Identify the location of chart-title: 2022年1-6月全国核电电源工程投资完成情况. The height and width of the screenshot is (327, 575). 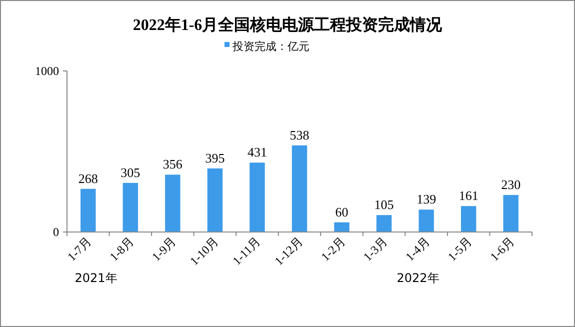
(288, 24).